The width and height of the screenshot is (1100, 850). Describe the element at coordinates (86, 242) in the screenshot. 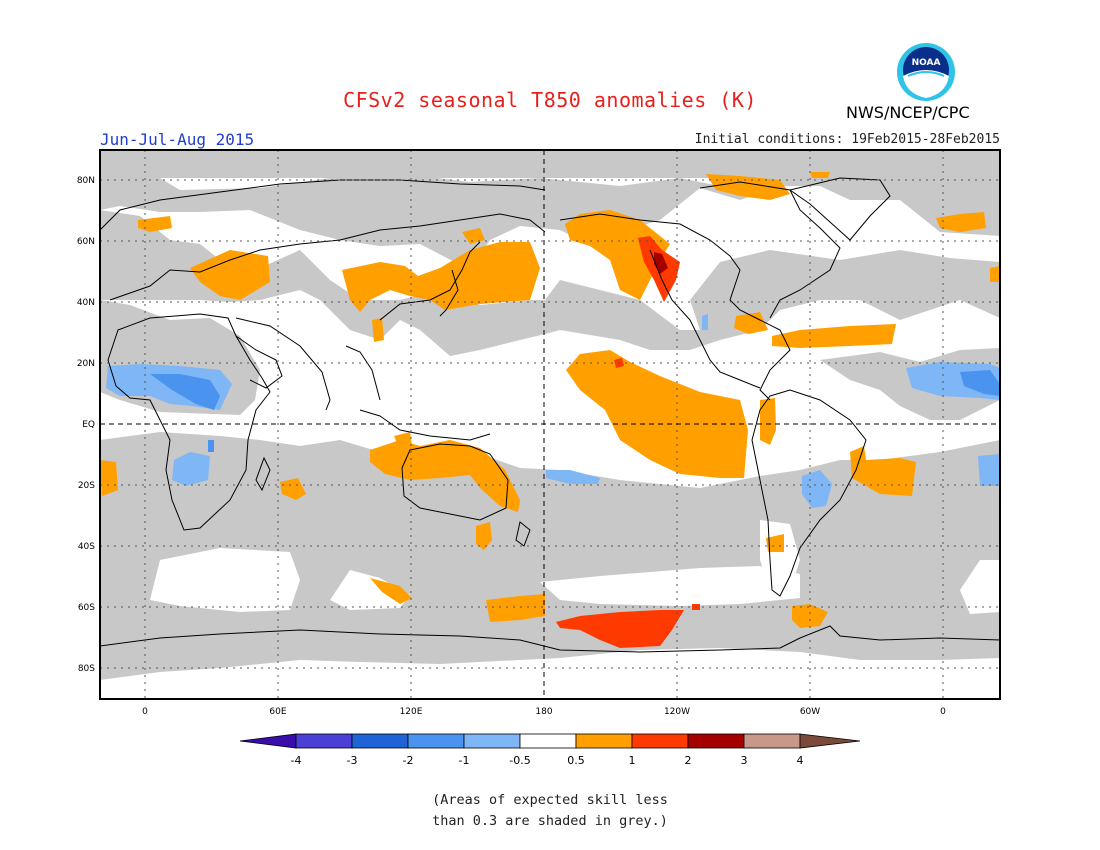

I see `lat-label: 60N` at that location.